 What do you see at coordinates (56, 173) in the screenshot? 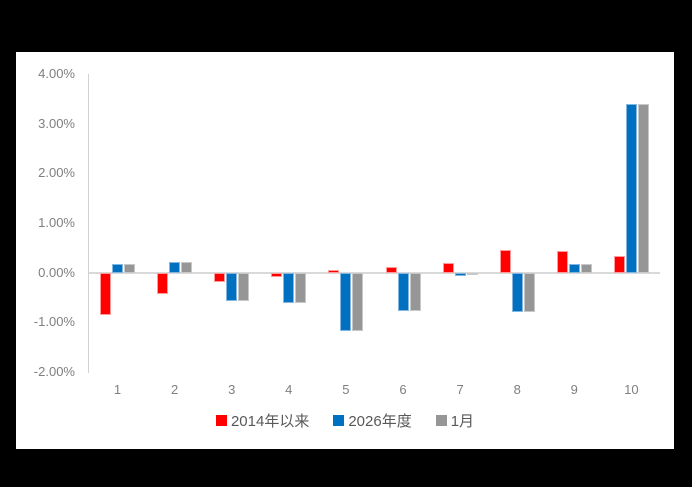
I see `y-tick-label: 2.00%` at bounding box center [56, 173].